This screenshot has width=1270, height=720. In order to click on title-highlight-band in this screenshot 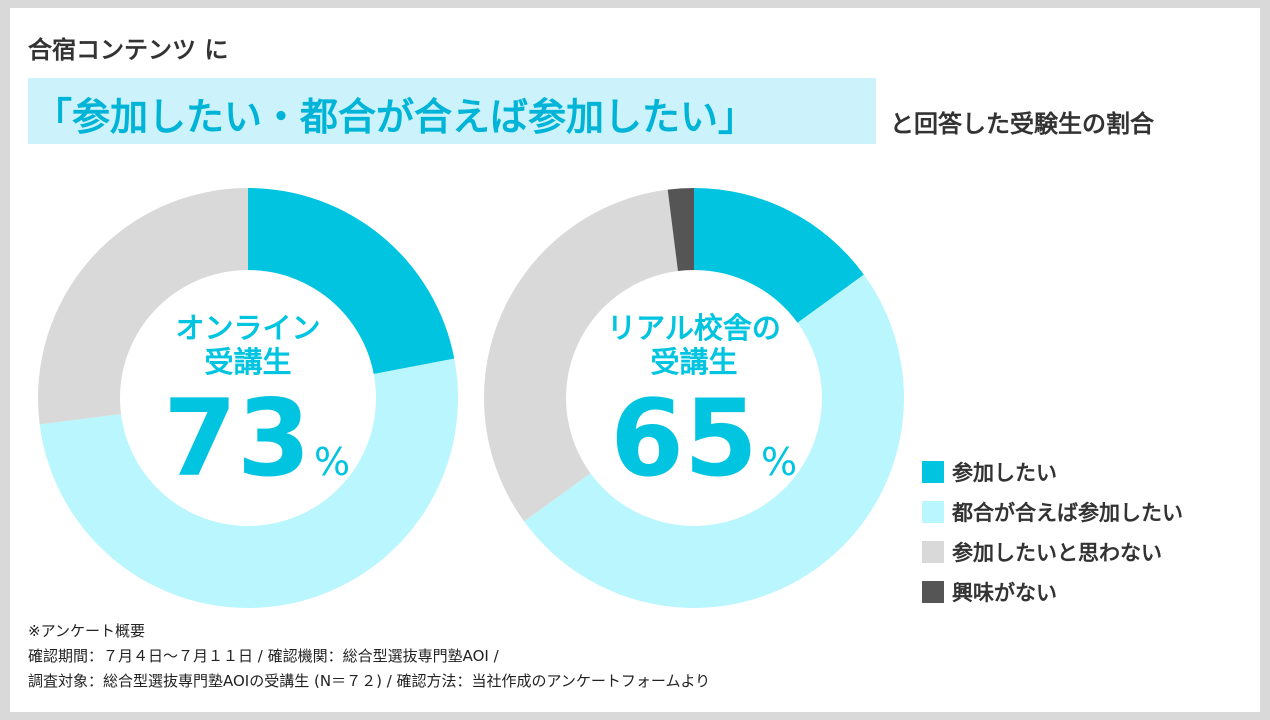, I will do `click(452, 111)`.